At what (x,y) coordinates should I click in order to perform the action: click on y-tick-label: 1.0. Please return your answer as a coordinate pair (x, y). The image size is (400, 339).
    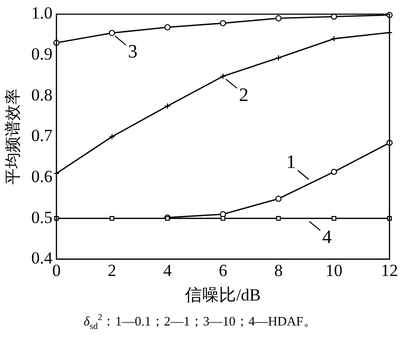
    Looking at the image, I should click on (41, 13).